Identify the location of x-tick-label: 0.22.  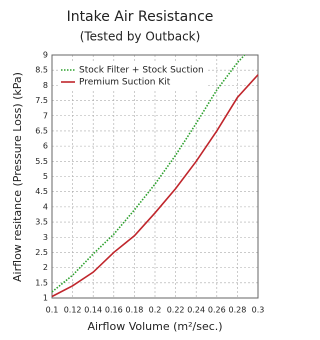
(176, 310).